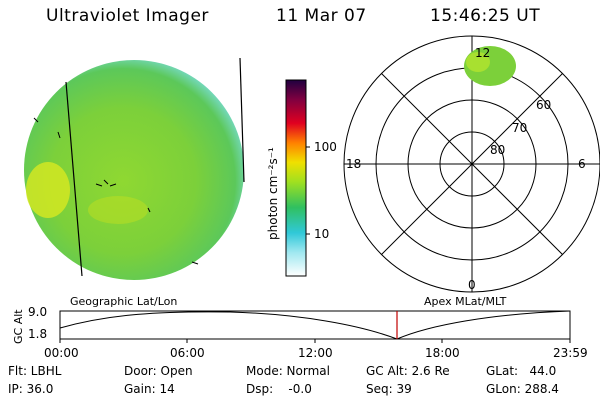 The image size is (600, 400). Describe the element at coordinates (288, 371) in the screenshot. I see `status-mode: Mode: Normal` at that location.